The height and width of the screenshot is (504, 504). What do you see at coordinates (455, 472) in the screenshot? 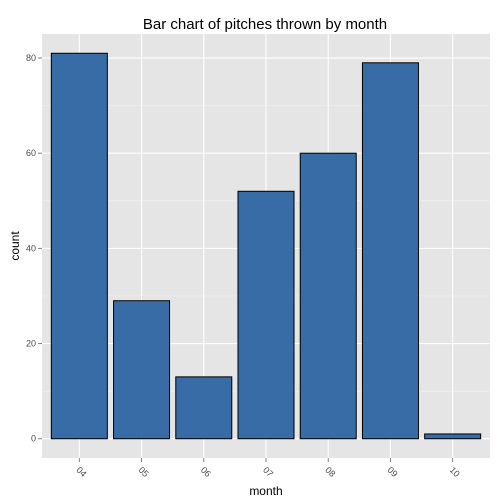
I see `x-tick-label: 10` at bounding box center [455, 472].